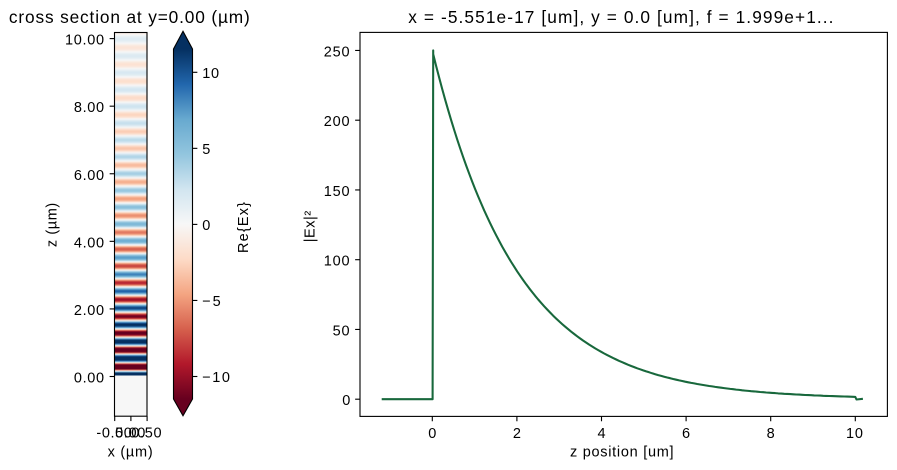  Describe the element at coordinates (146, 434) in the screenshot. I see `svg-text: 0.50` at that location.